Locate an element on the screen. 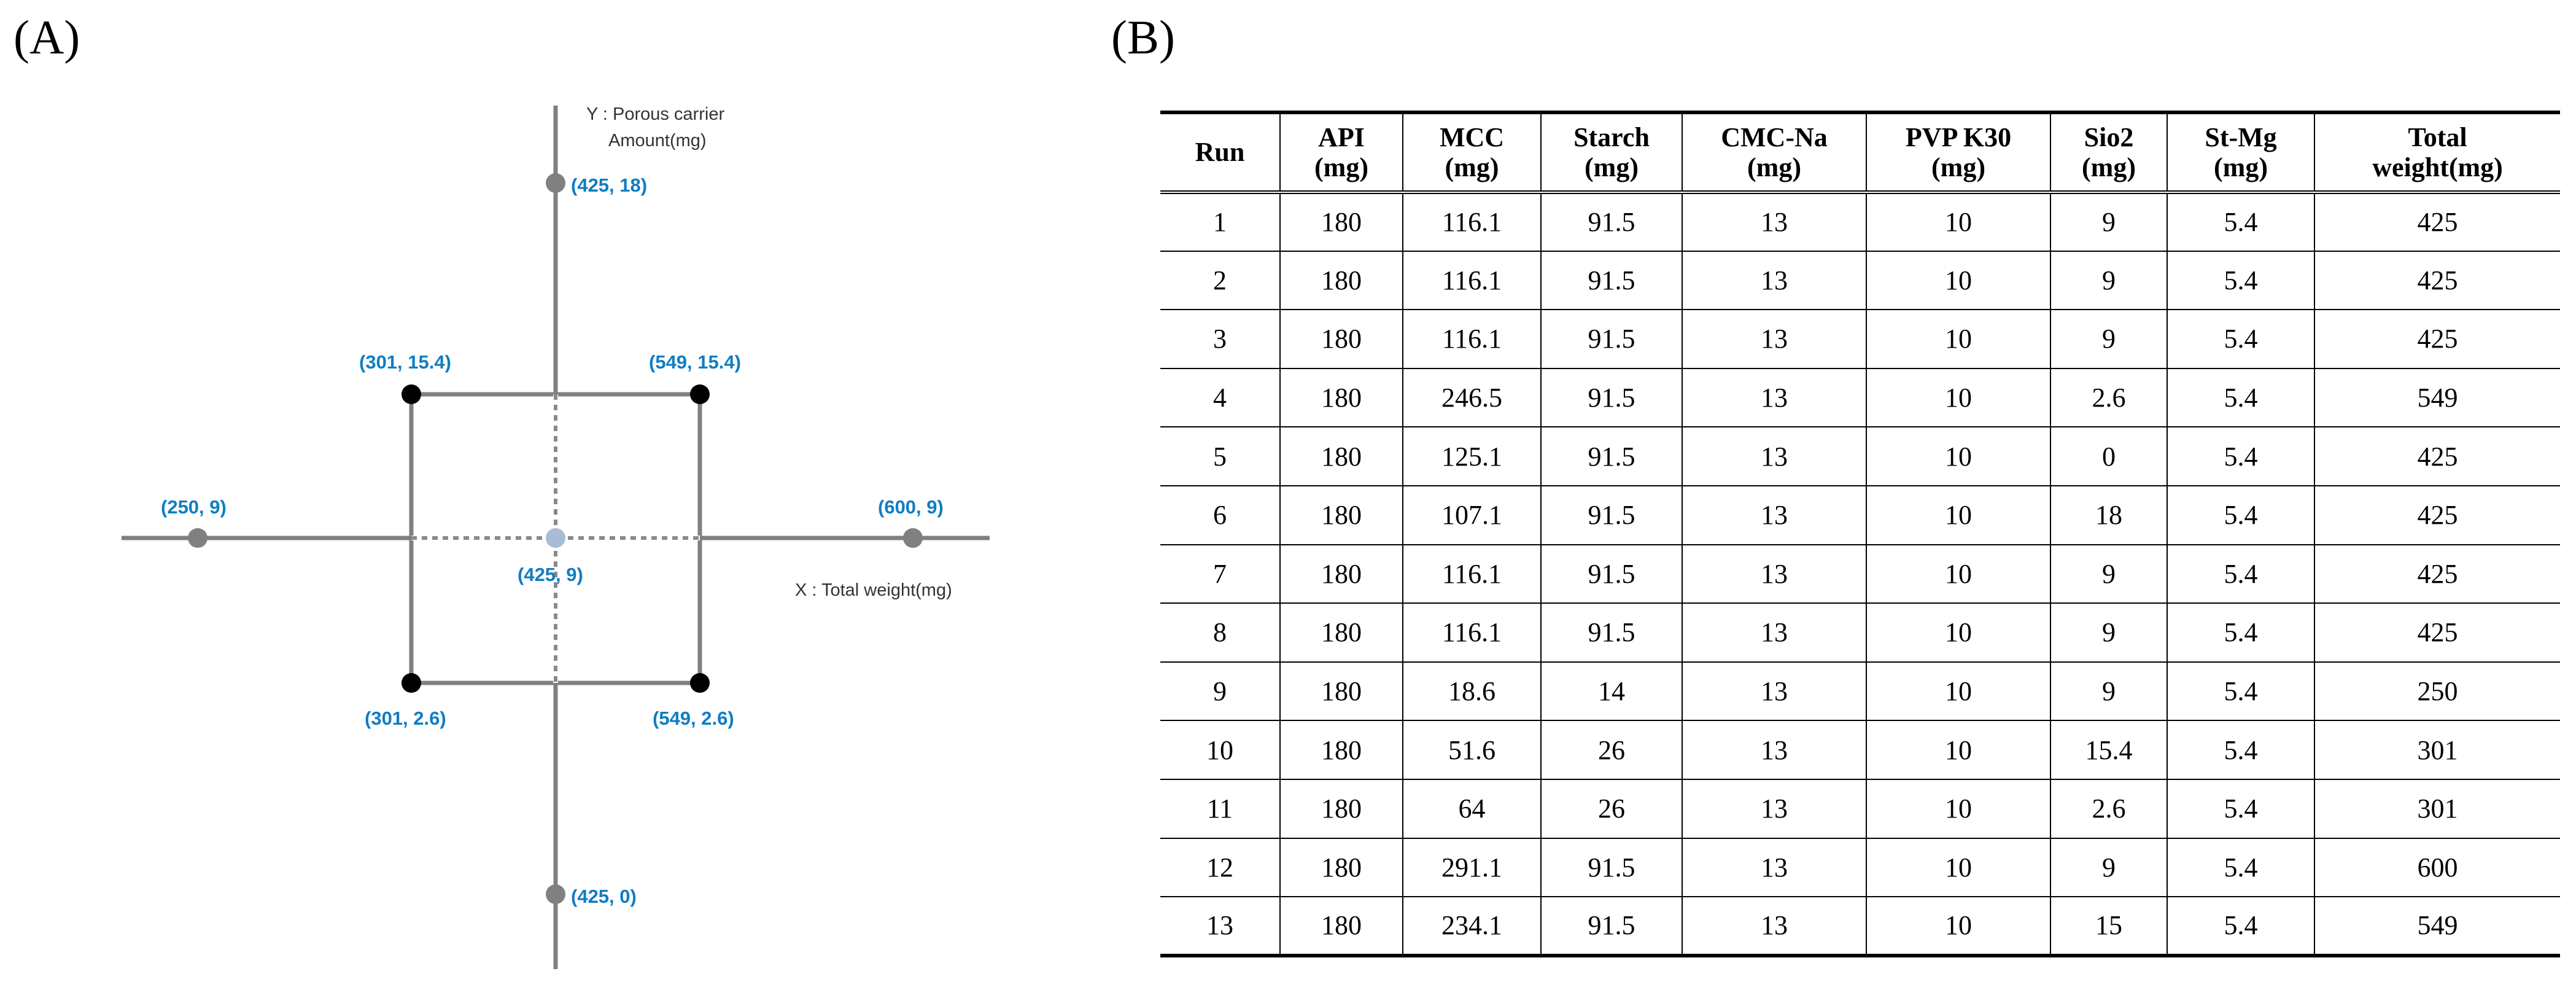 The image size is (2576, 998). y-axis-label-line1: Y : Porous carrier is located at coordinates (655, 114).